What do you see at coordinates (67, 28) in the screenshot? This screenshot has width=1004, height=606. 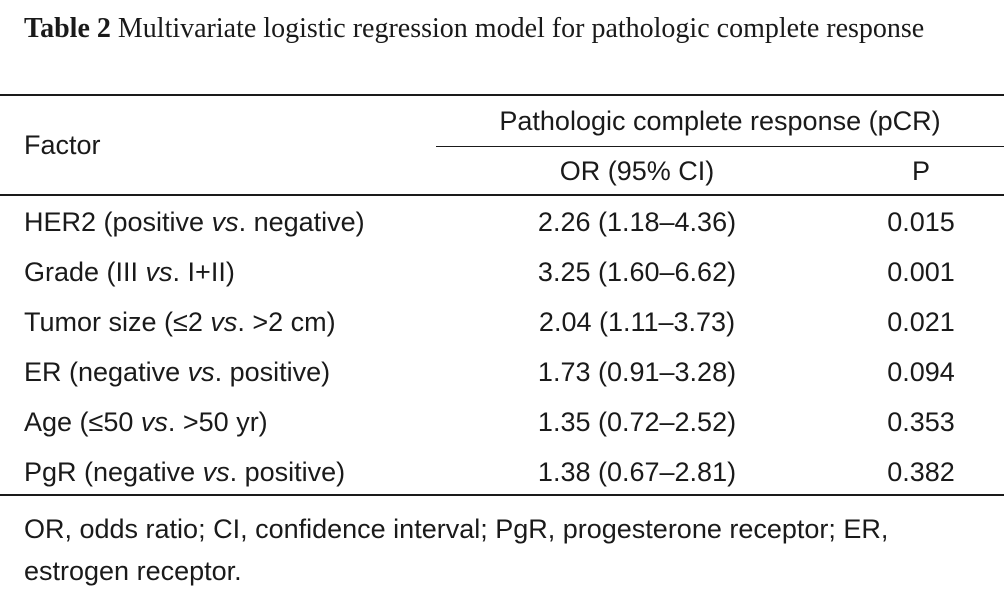 I see `table-label: Table 2` at bounding box center [67, 28].